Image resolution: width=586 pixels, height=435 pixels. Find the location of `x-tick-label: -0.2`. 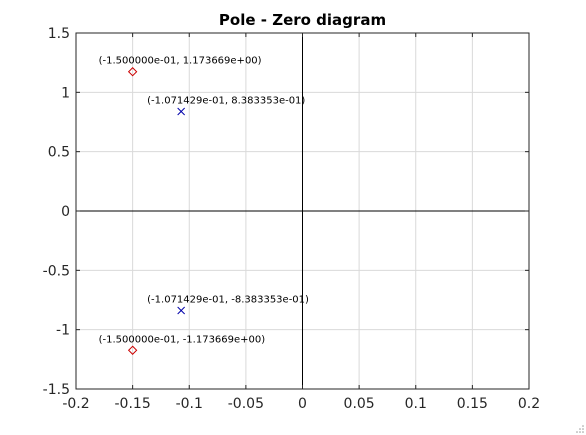

x-tick-label: -0.2 is located at coordinates (75, 404).